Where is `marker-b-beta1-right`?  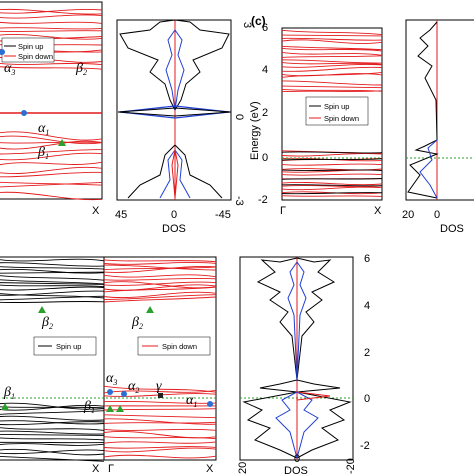 marker-b-beta1-right is located at coordinates (120, 408).